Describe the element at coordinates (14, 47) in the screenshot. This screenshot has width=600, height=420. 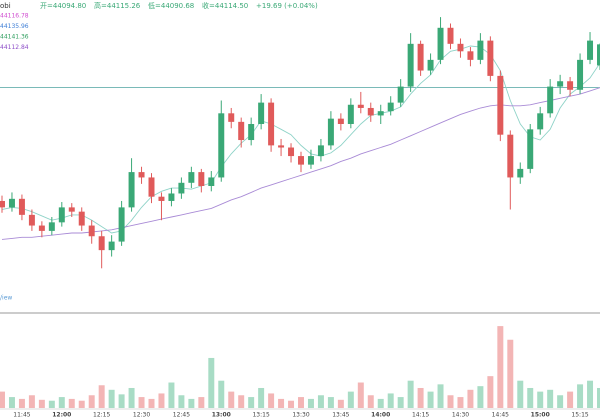
I see `indicator-value: 44112.84` at that location.